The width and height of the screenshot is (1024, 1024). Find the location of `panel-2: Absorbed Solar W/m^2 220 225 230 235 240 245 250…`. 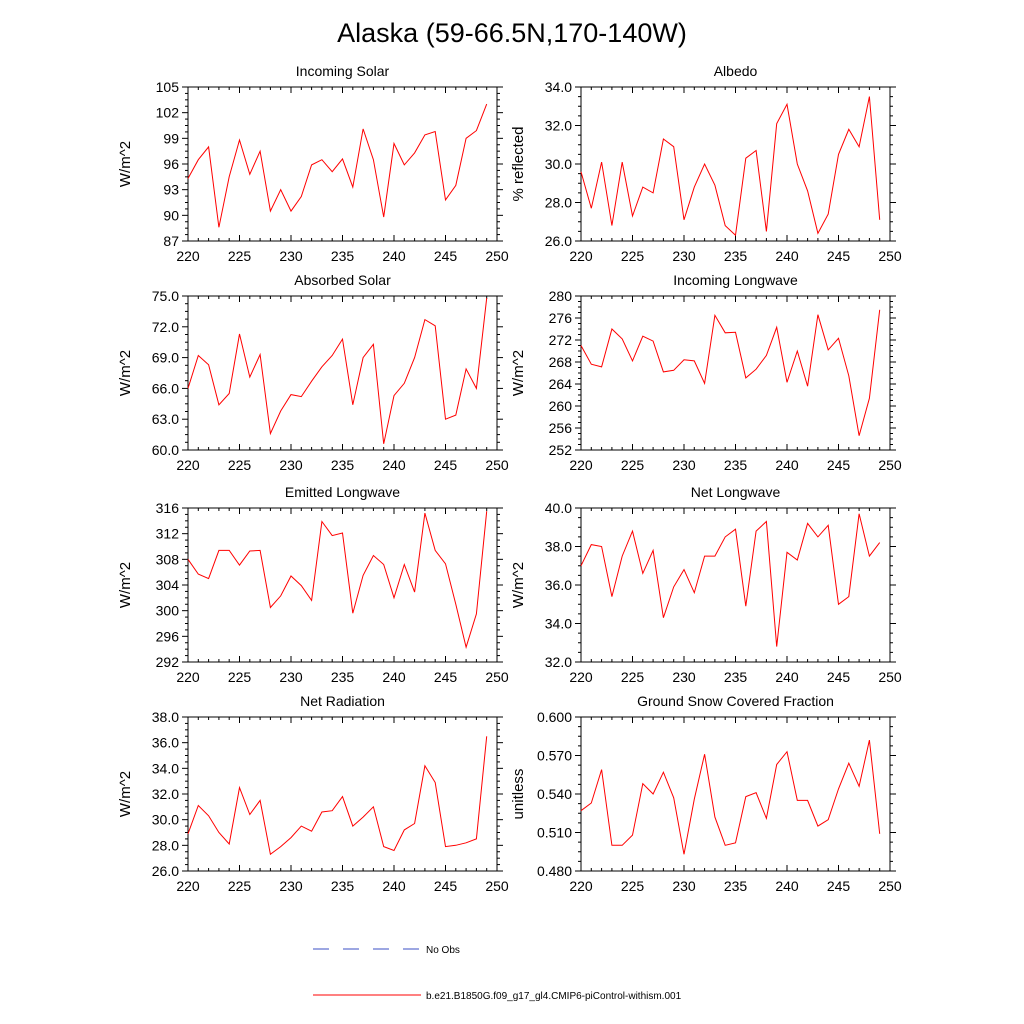

panel-2: Absorbed Solar W/m^2 220 225 230 235 240 245 250… is located at coordinates (313, 372).